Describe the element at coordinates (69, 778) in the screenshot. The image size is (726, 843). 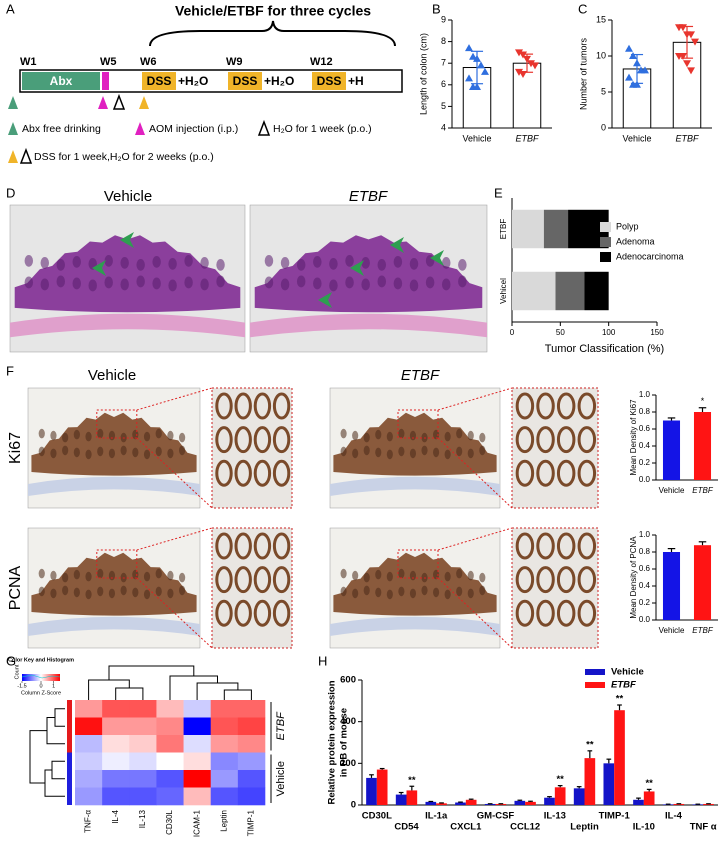
I see `group-color-bar` at that location.